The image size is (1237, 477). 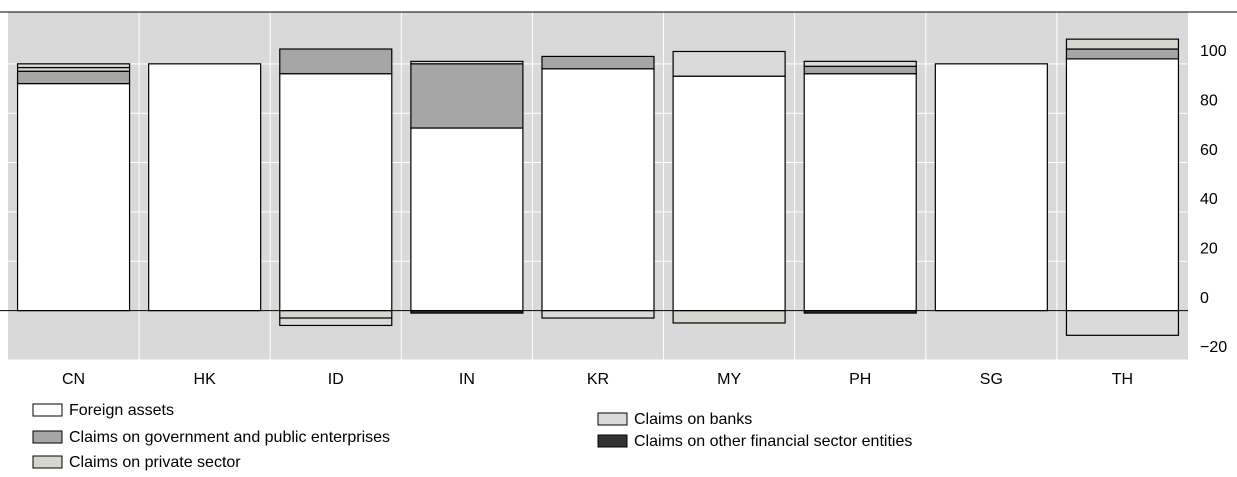 I want to click on legend-label: Foreign assets, so click(x=121, y=410).